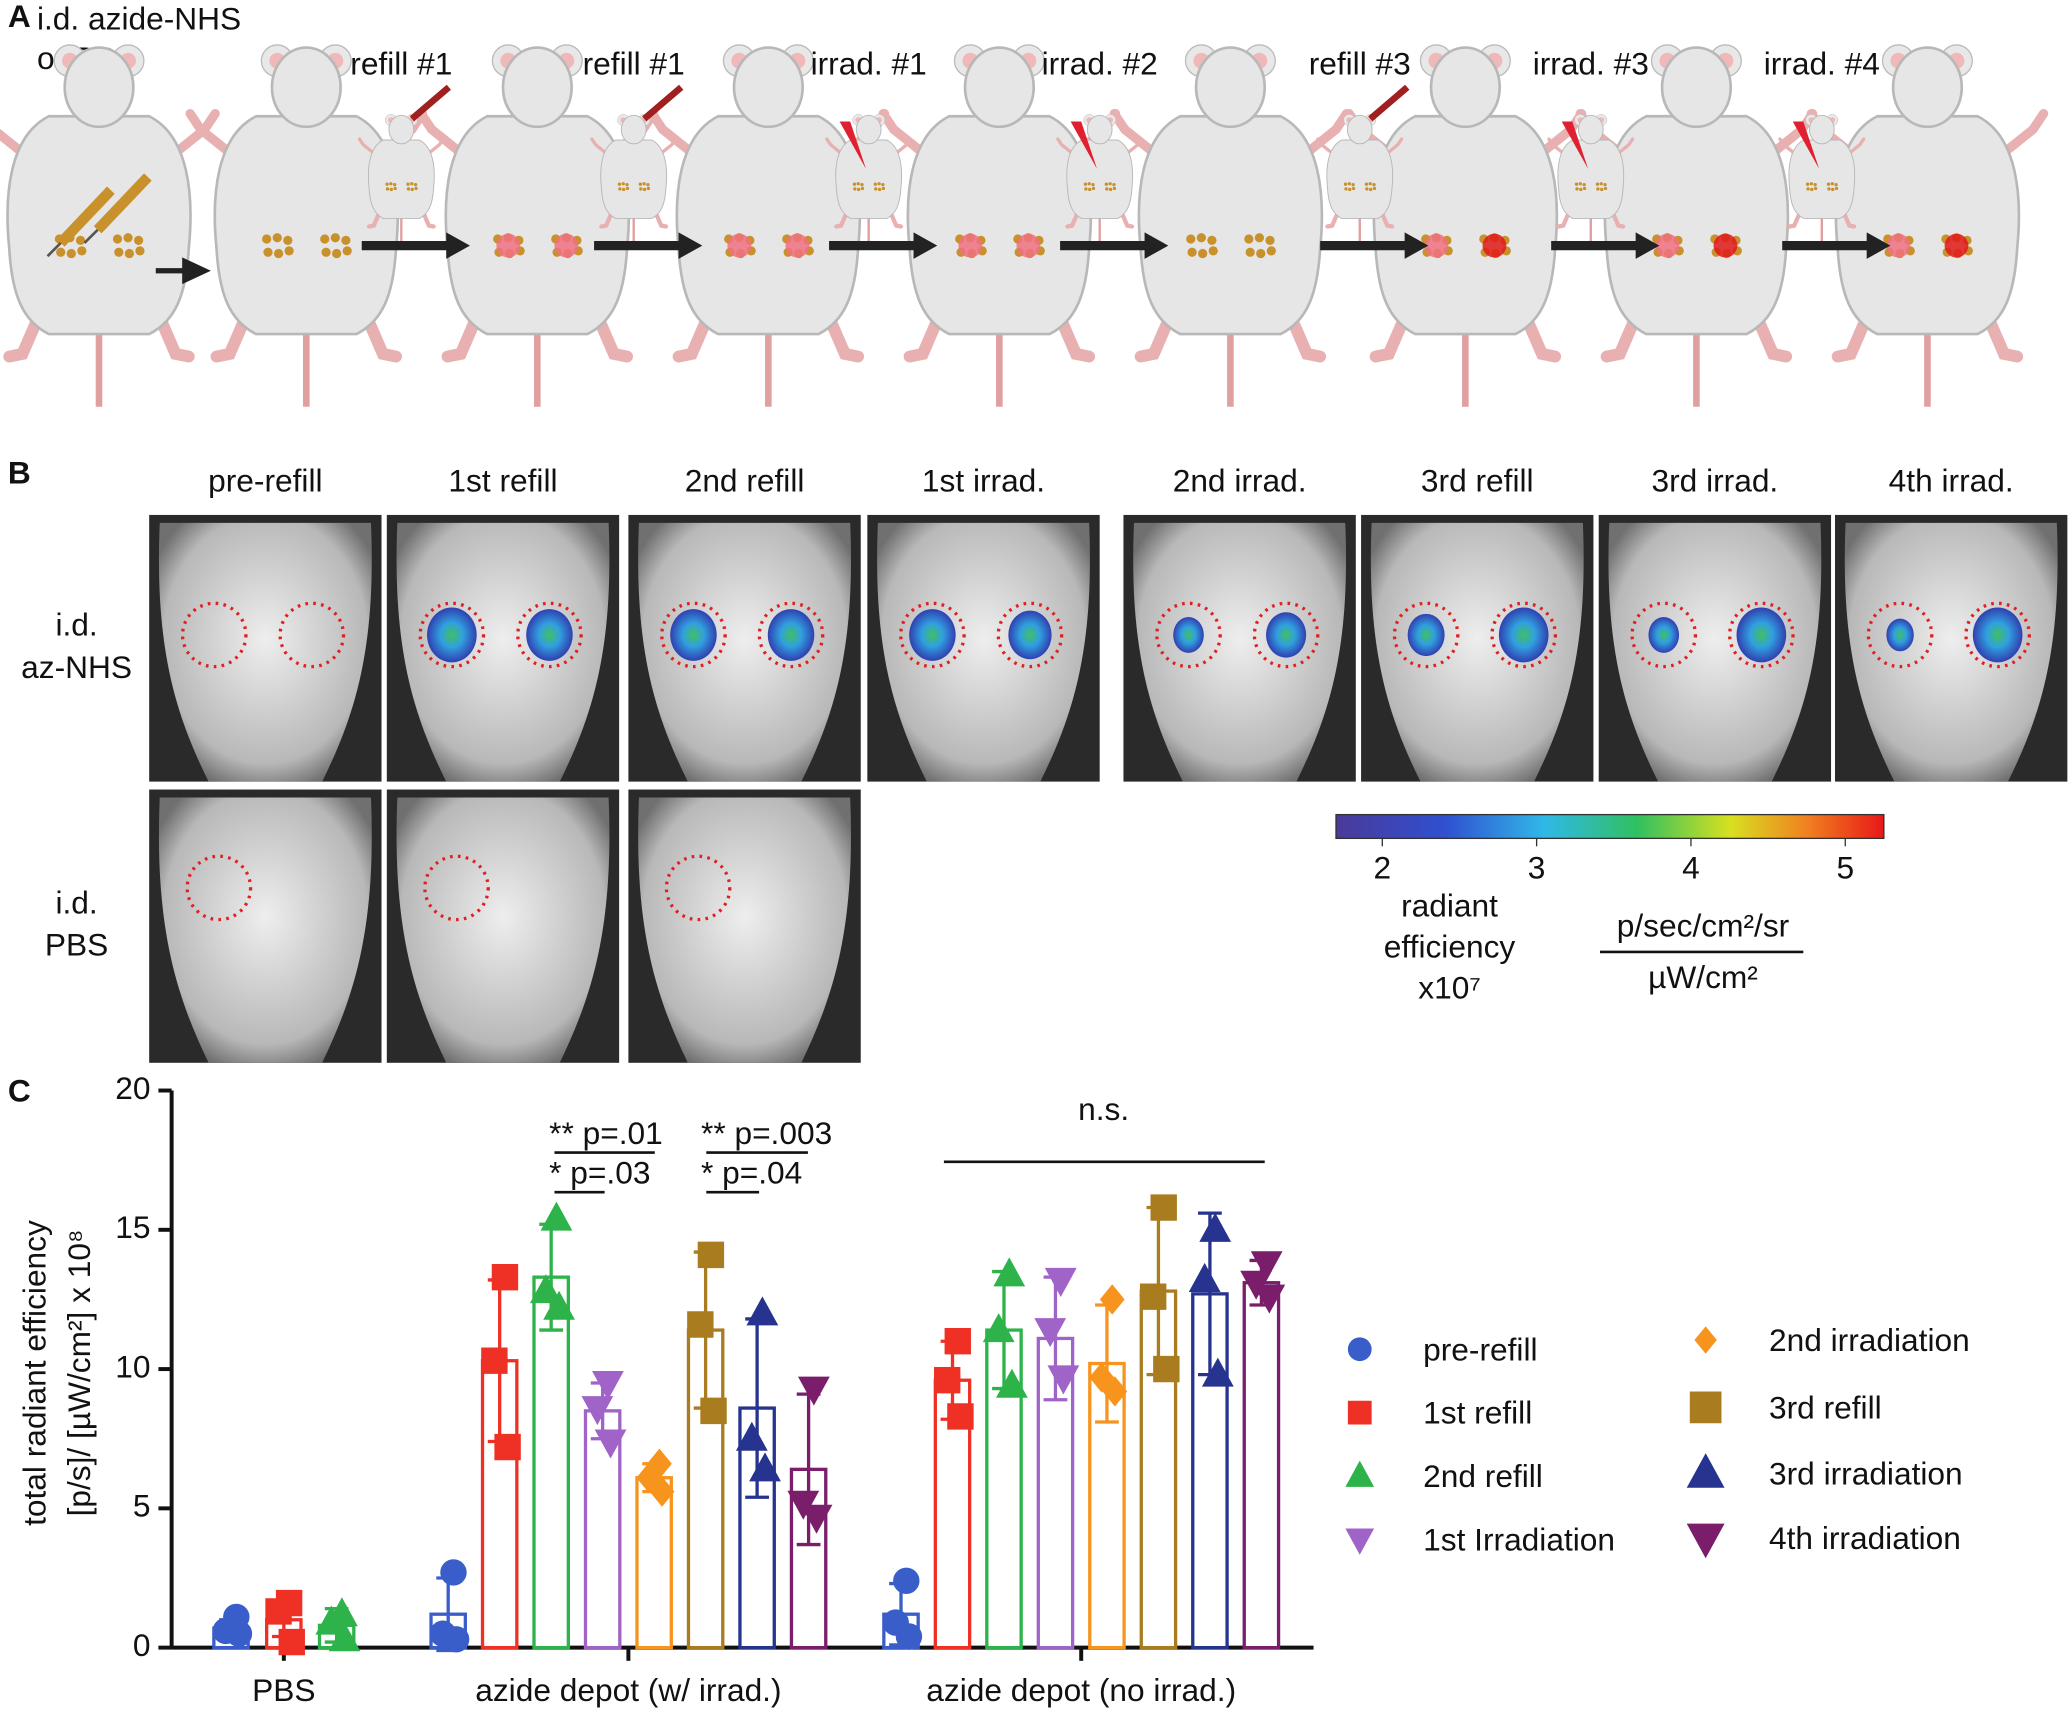 This screenshot has width=2070, height=1719. What do you see at coordinates (1261, 1465) in the screenshot?
I see `bar` at bounding box center [1261, 1465].